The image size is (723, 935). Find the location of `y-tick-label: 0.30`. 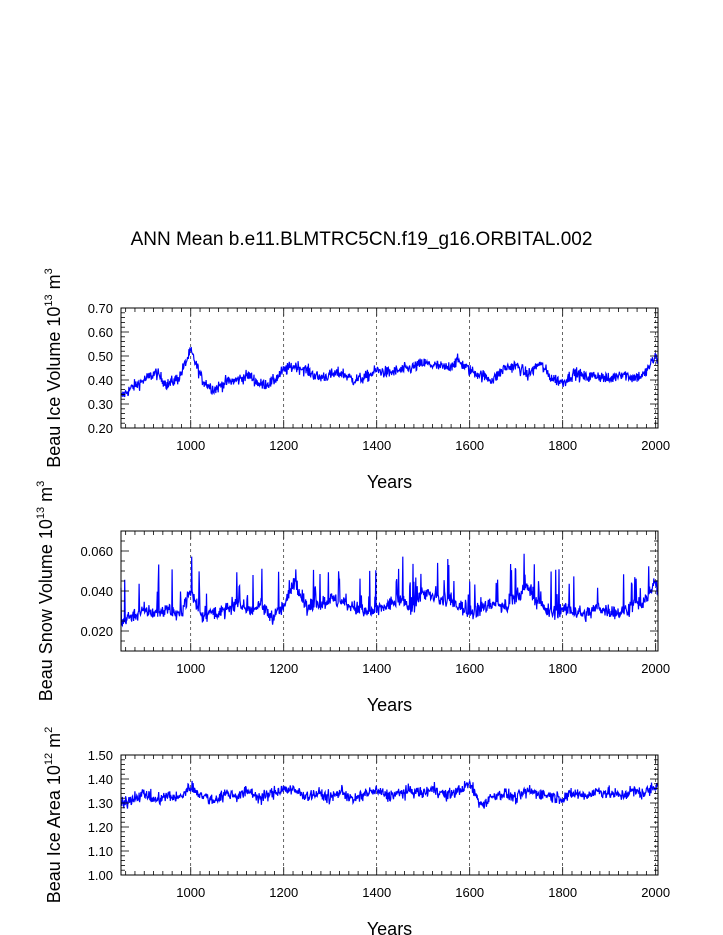

y-tick-label: 0.30 is located at coordinates (100, 404).